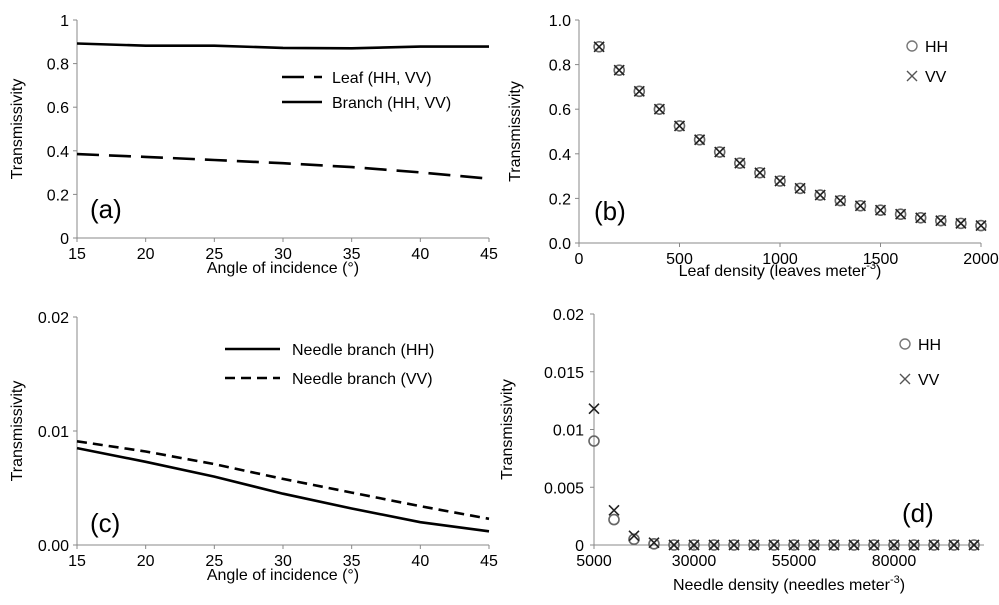 This screenshot has width=999, height=605. What do you see at coordinates (881, 259) in the screenshot?
I see `x-tick-label: 1500` at bounding box center [881, 259].